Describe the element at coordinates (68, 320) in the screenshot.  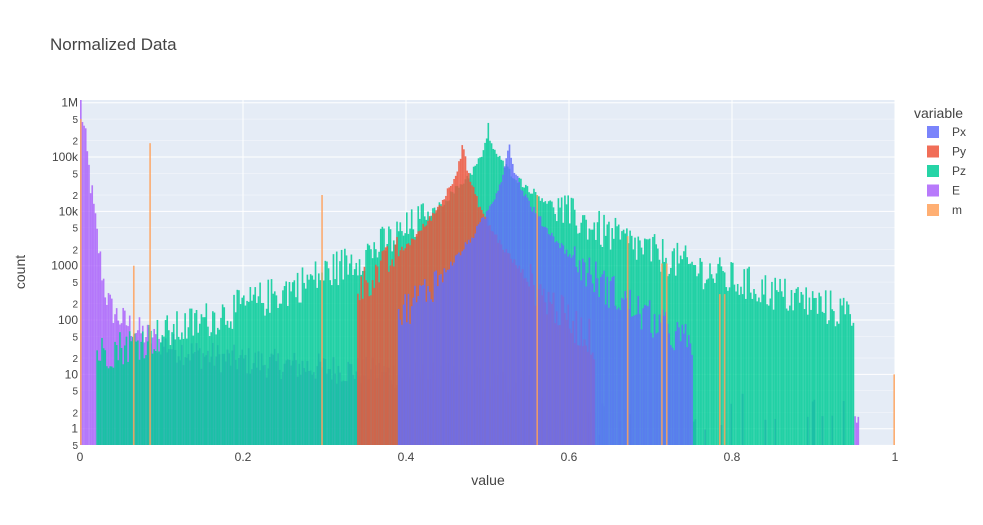
I see `y-tick-label: 100` at that location.